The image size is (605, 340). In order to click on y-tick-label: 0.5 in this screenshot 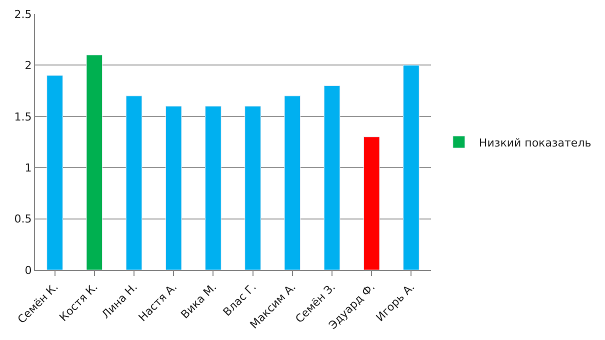, I will do `click(23, 219)`.